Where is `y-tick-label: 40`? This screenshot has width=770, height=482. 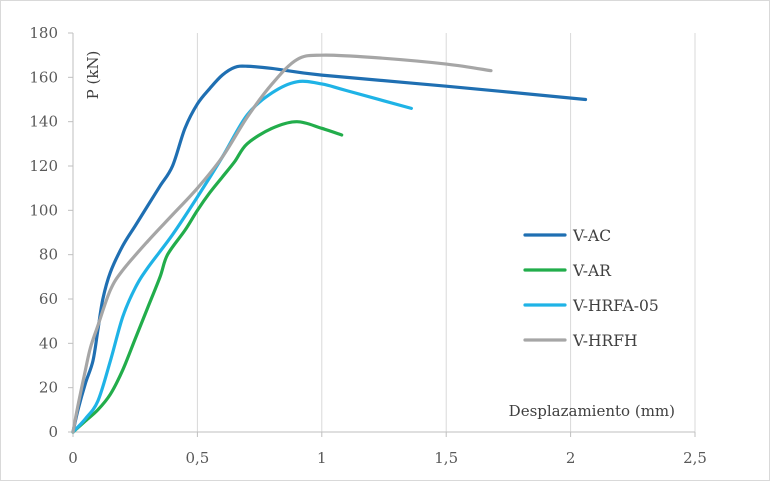
y-tick-label: 40 is located at coordinates (48, 343).